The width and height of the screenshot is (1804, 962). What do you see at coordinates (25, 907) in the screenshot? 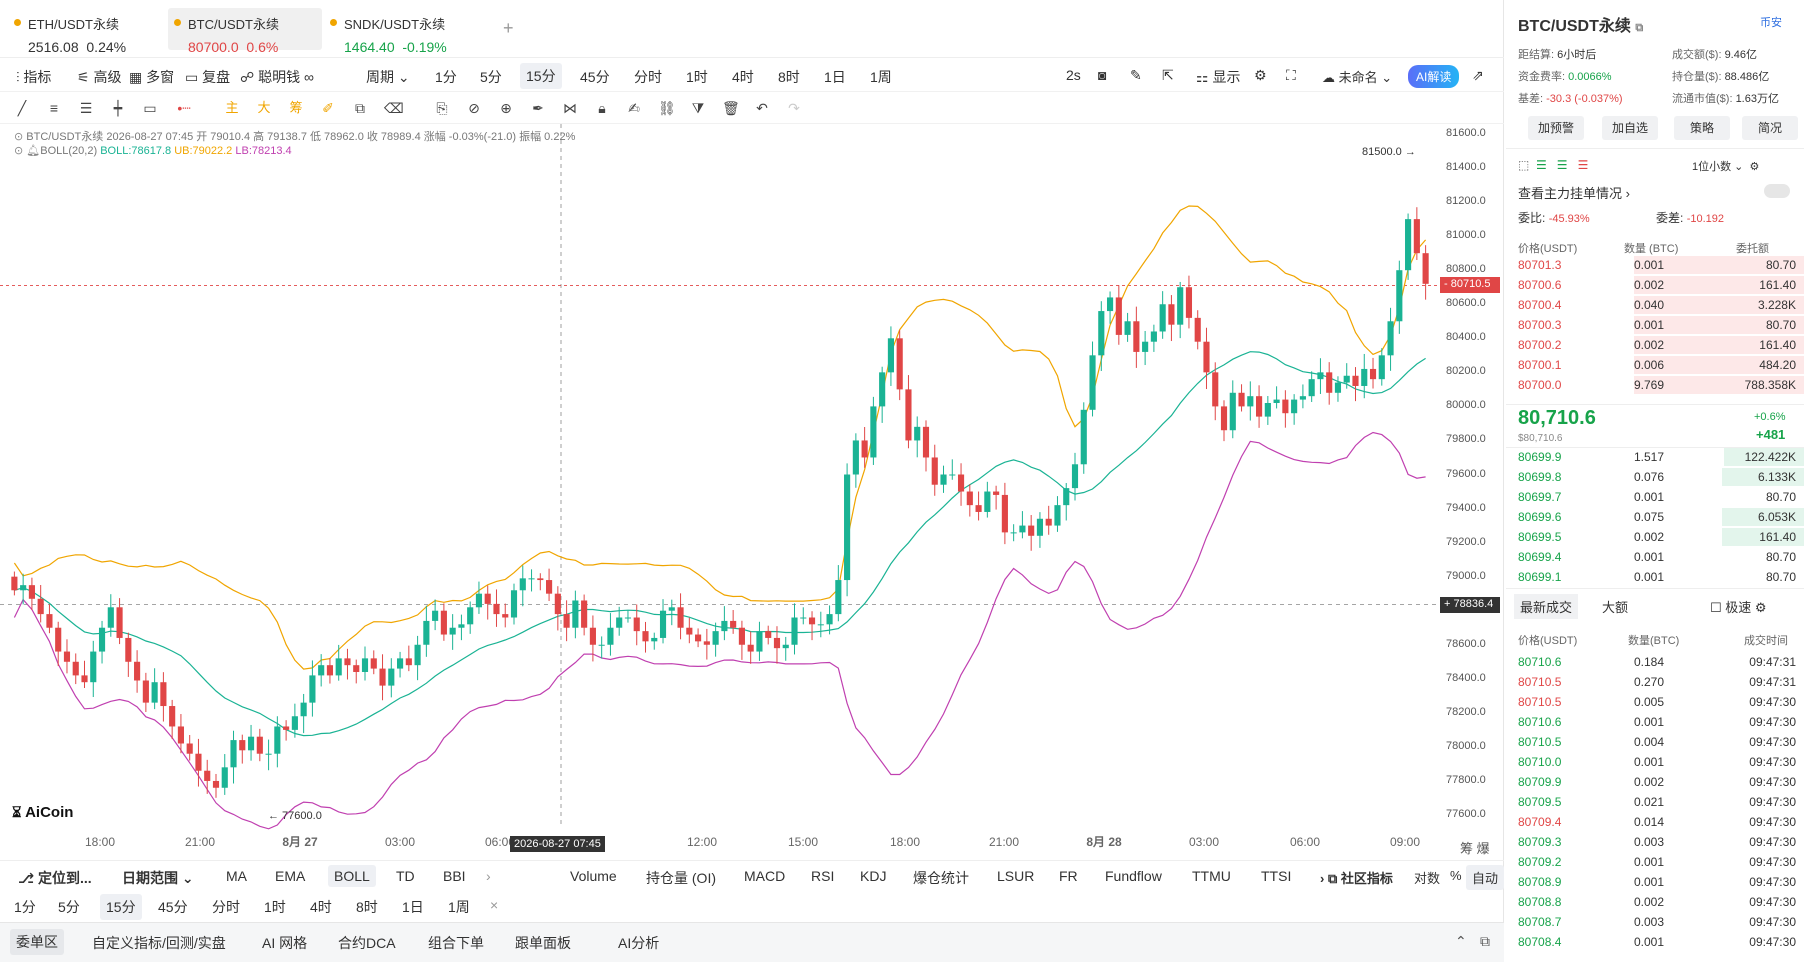
I see `b-interval-1m: 1分` at bounding box center [25, 907].